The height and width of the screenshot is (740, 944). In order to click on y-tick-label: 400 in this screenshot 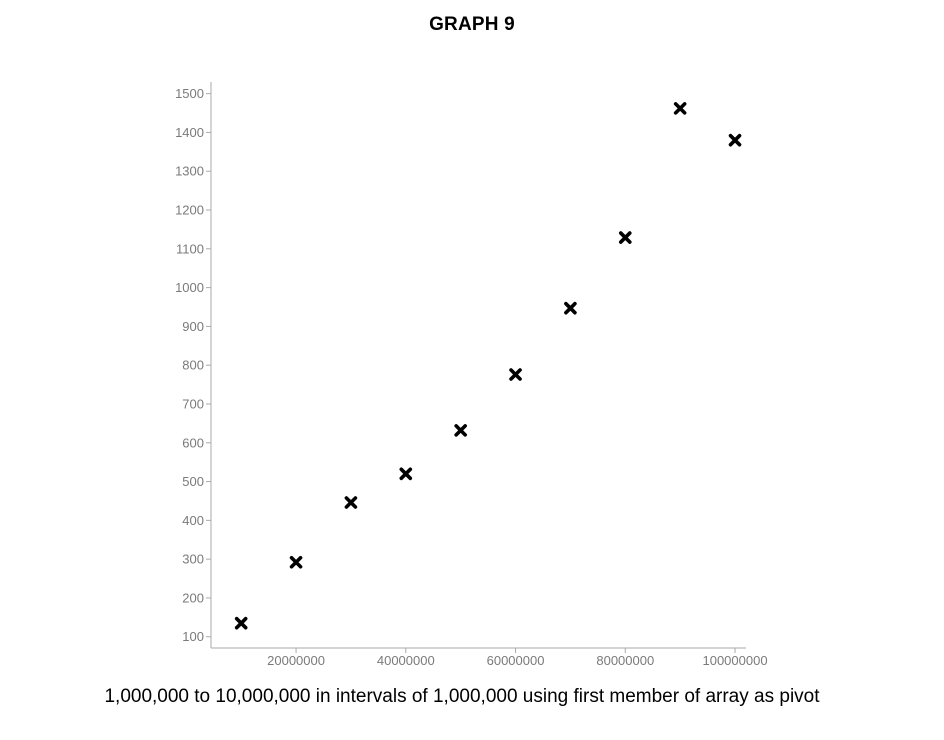, I will do `click(193, 520)`.